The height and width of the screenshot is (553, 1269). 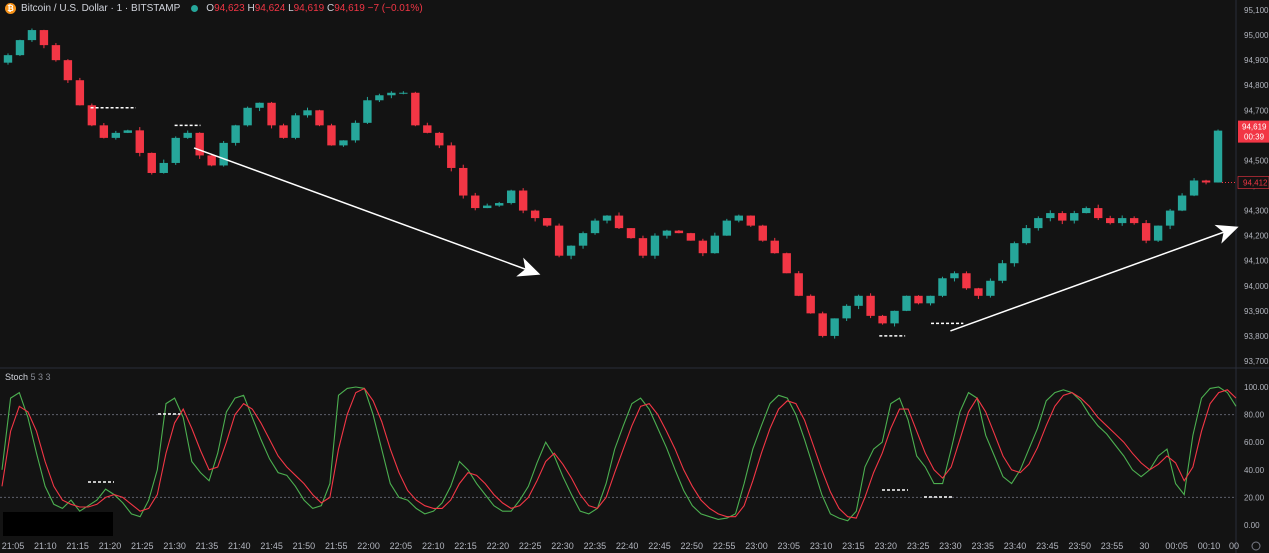 I want to click on x-tick-label: 00:10, so click(x=1209, y=546).